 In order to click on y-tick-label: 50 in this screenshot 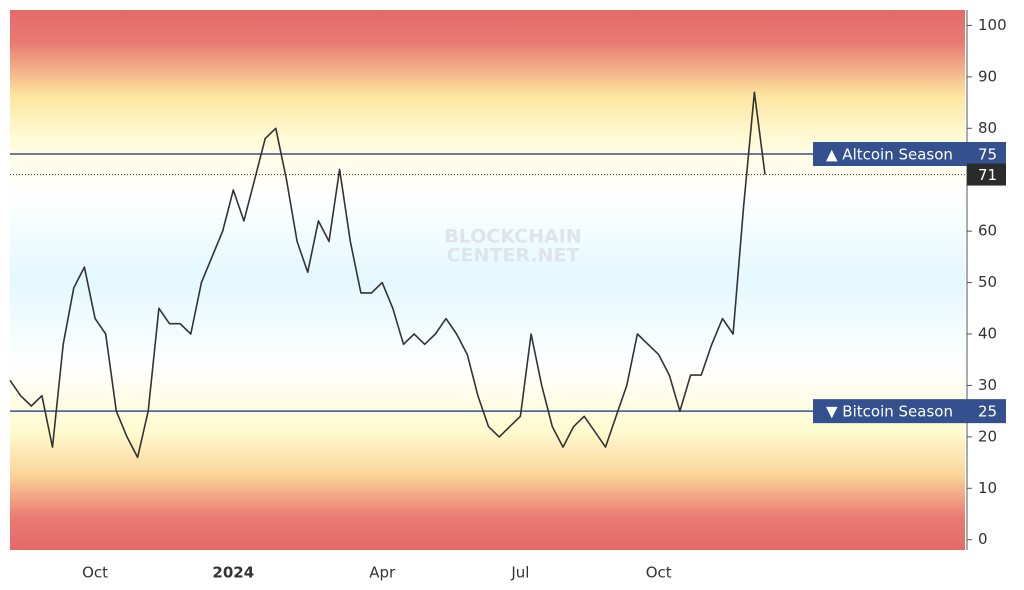, I will do `click(987, 282)`.